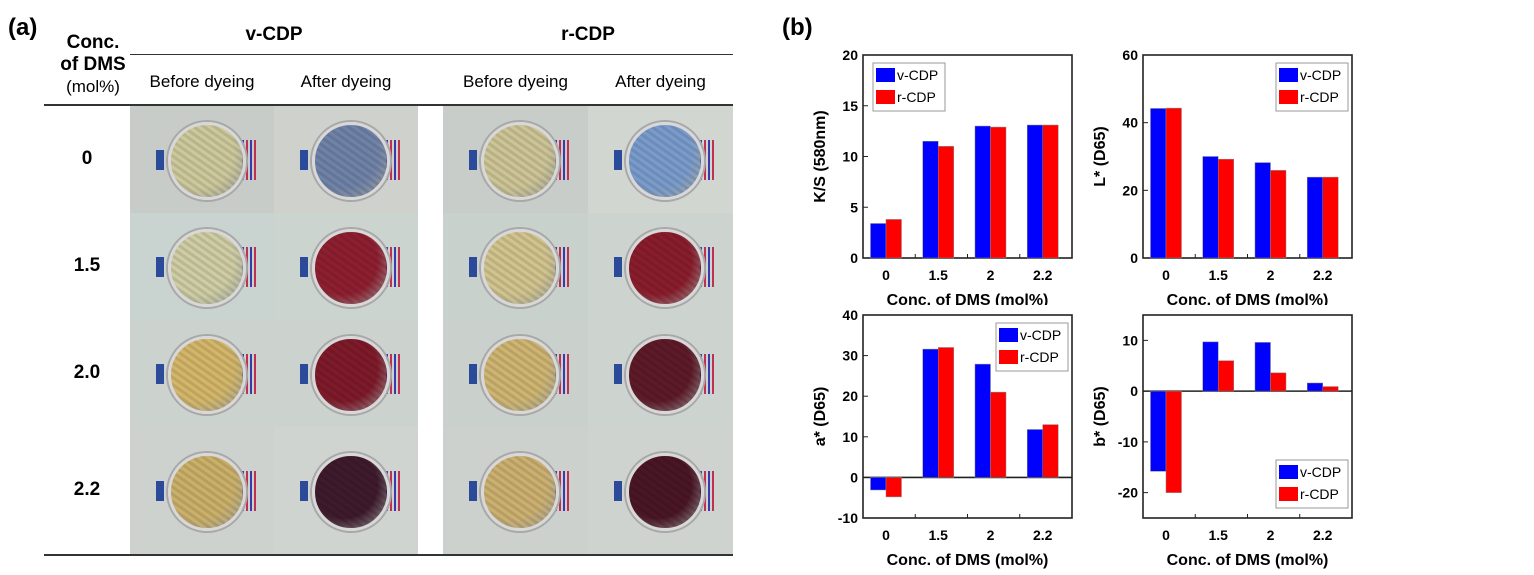  What do you see at coordinates (93, 42) in the screenshot?
I see `row-header-line: Conc.` at bounding box center [93, 42].